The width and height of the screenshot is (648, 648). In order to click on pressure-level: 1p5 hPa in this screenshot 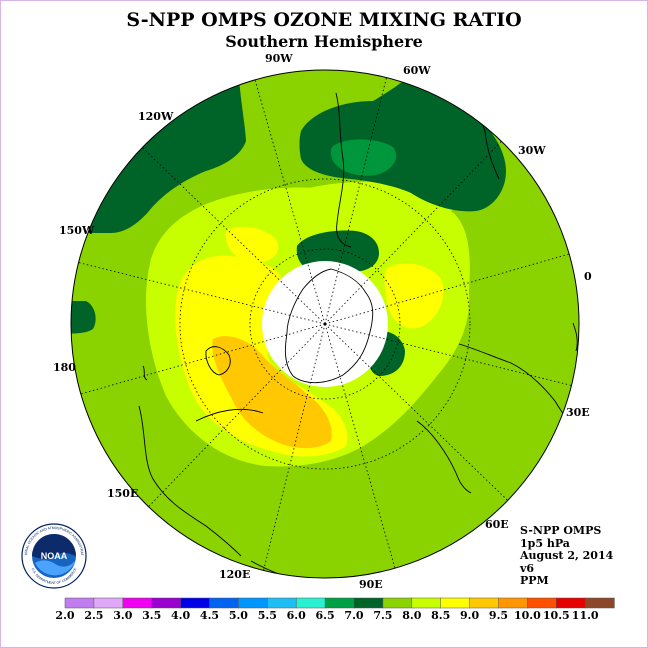, I will do `click(545, 543)`.